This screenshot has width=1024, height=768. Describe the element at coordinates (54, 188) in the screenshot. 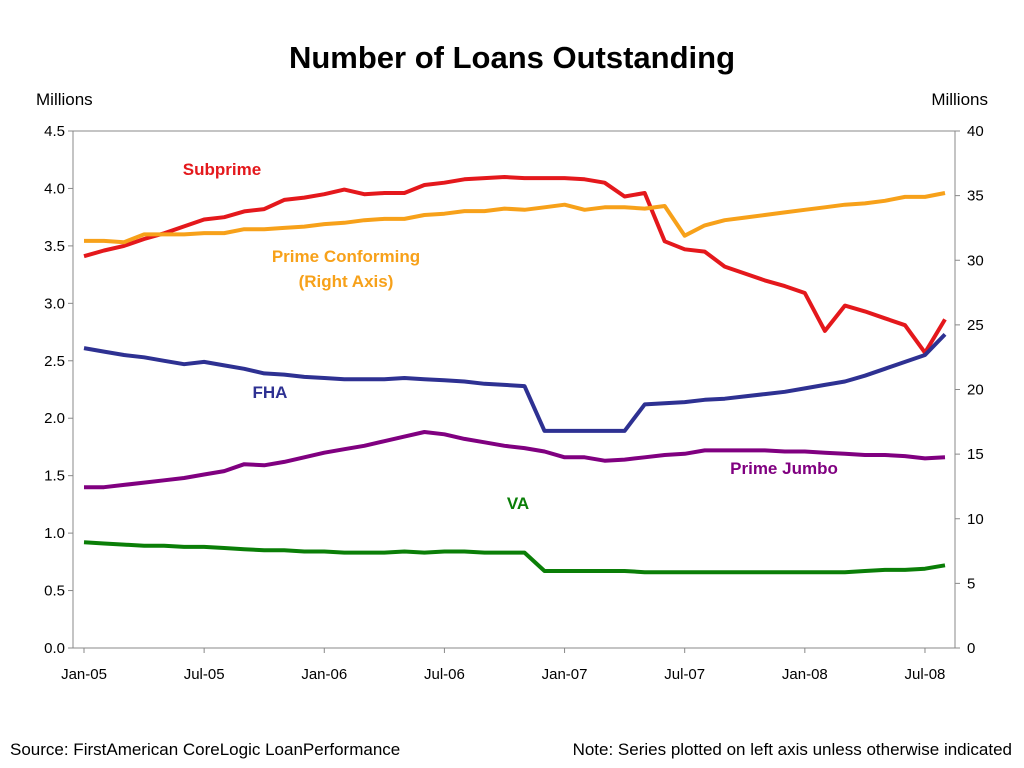

I see `left-tick-label: 4.0` at that location.